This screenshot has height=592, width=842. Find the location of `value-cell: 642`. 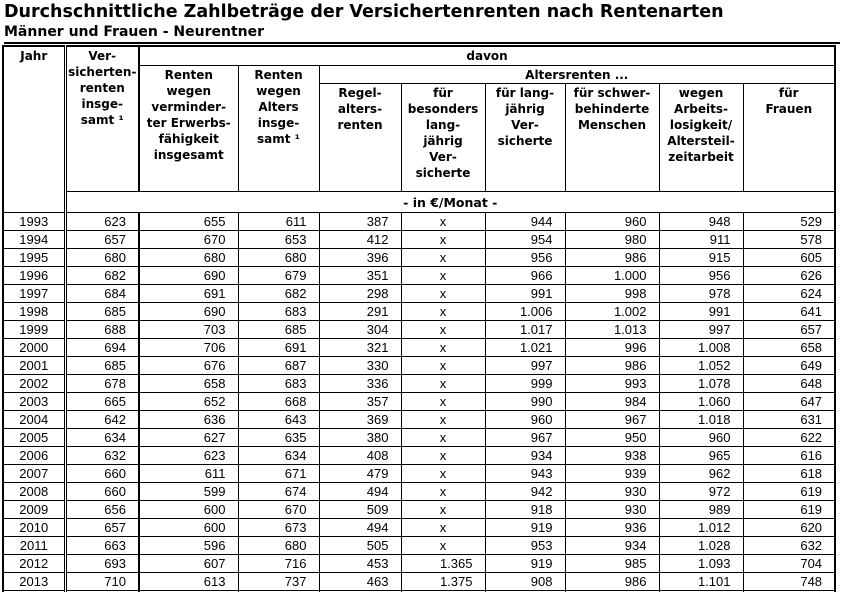

value-cell: 642 is located at coordinates (102, 419).